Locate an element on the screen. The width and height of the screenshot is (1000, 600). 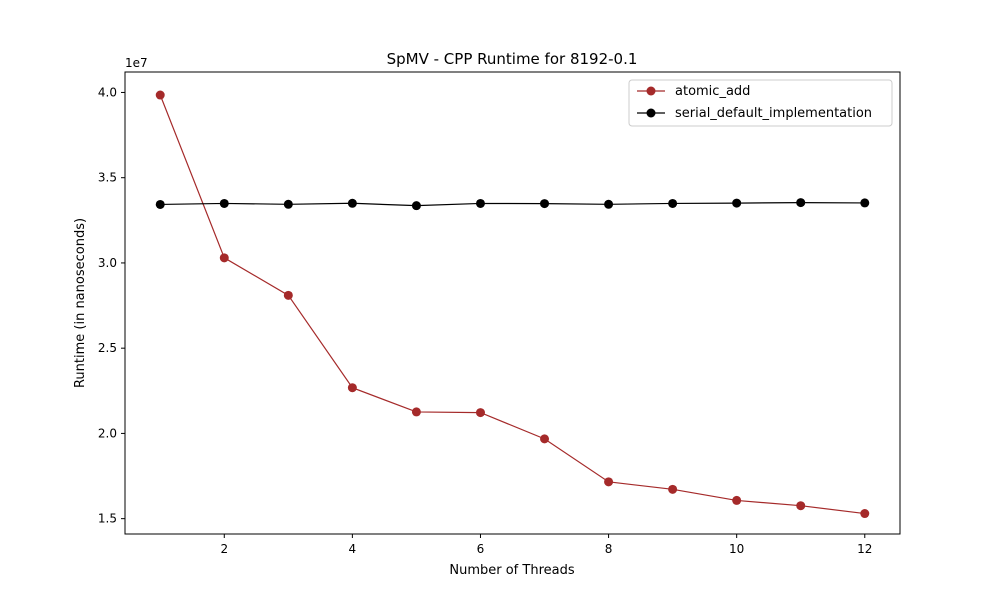
x-tick-label: 12 is located at coordinates (864, 549).